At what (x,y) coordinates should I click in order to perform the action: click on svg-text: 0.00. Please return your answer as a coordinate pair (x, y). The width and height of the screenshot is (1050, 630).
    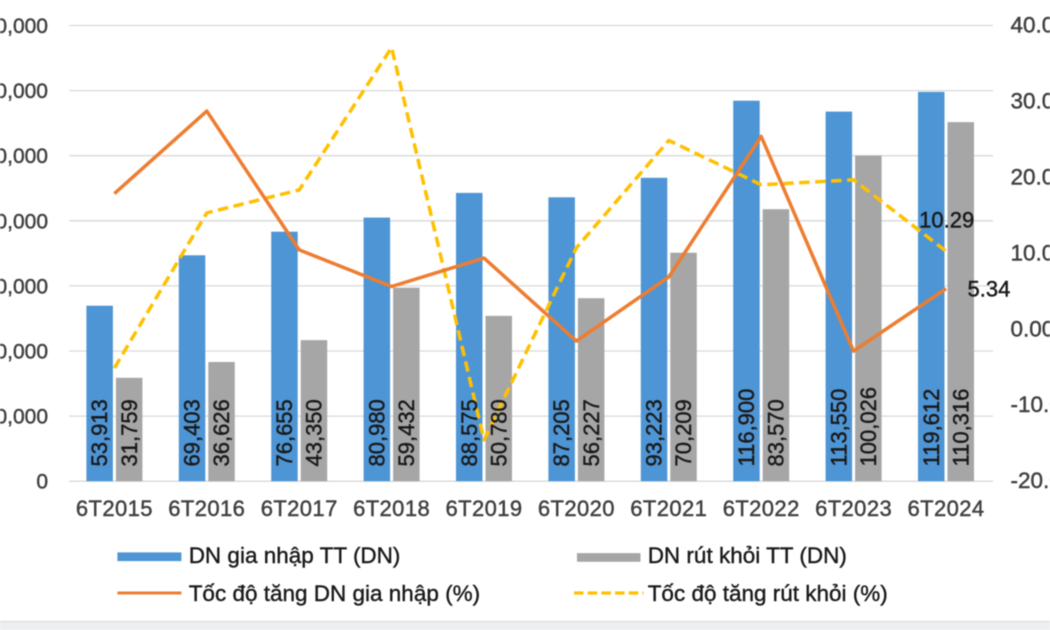
    Looking at the image, I should click on (1030, 328).